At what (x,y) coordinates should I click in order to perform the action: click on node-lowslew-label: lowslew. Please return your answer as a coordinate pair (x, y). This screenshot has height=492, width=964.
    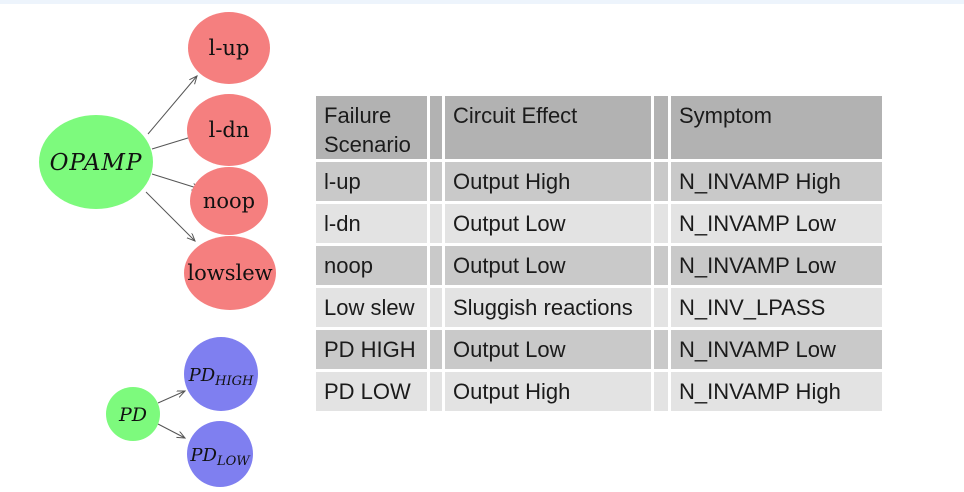
    Looking at the image, I should click on (229, 273).